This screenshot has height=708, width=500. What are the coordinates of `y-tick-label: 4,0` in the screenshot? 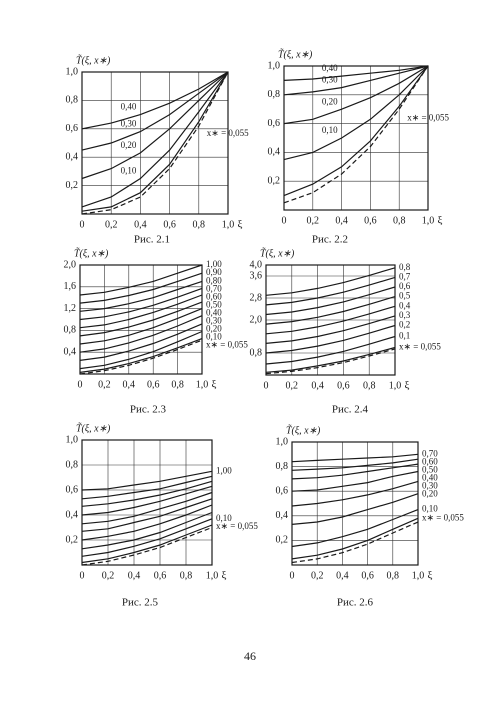 It's located at (256, 264).